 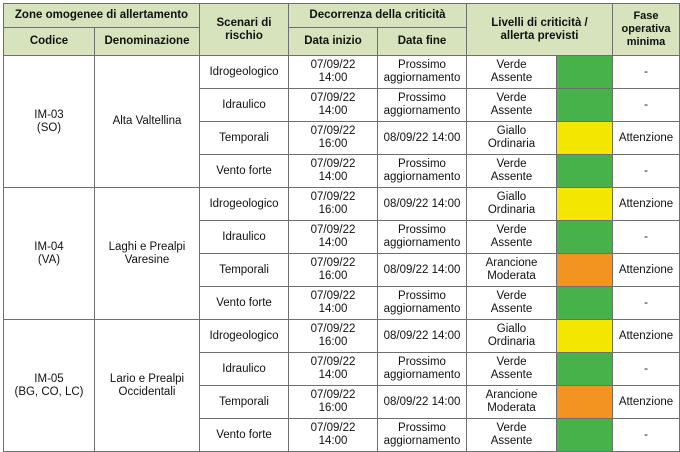 I want to click on zone-name-cell: Lario e Prealpi Occidentali, so click(x=147, y=385).